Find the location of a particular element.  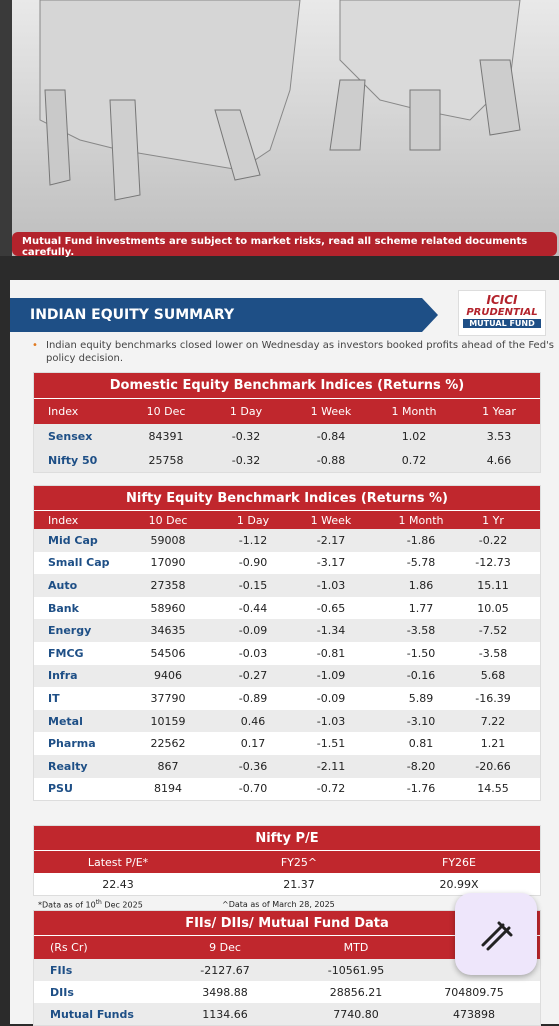

row-label: Realty is located at coordinates (68, 766).